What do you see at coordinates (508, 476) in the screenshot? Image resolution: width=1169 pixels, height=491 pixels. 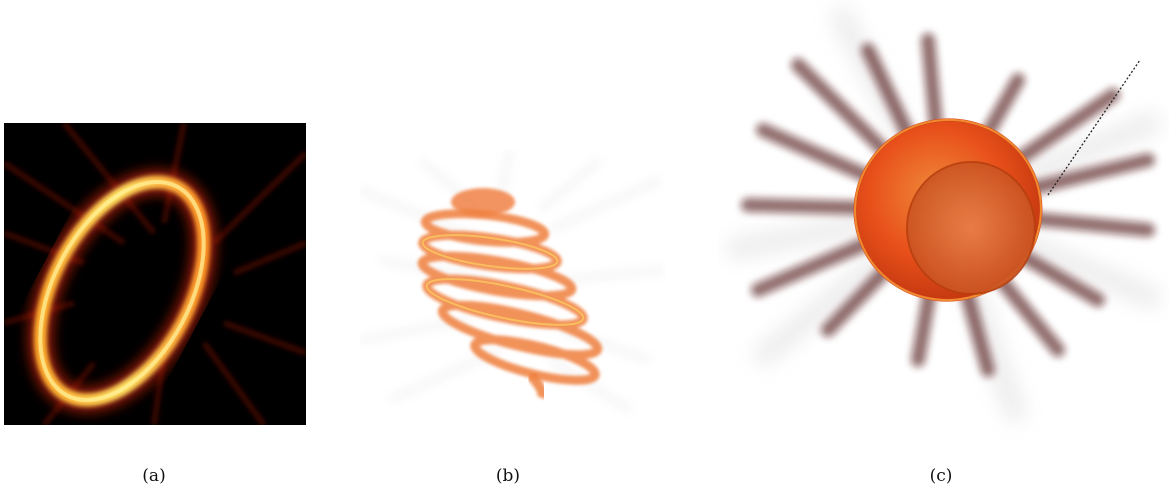 I see `caption-b: (b)` at bounding box center [508, 476].